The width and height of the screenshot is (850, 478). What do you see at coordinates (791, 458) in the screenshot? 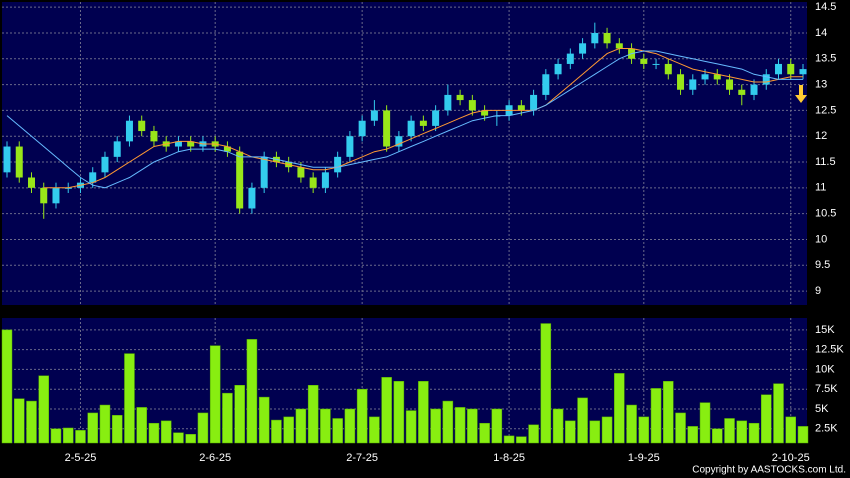
I see `x-tick-label: 2-10-25` at bounding box center [791, 458].